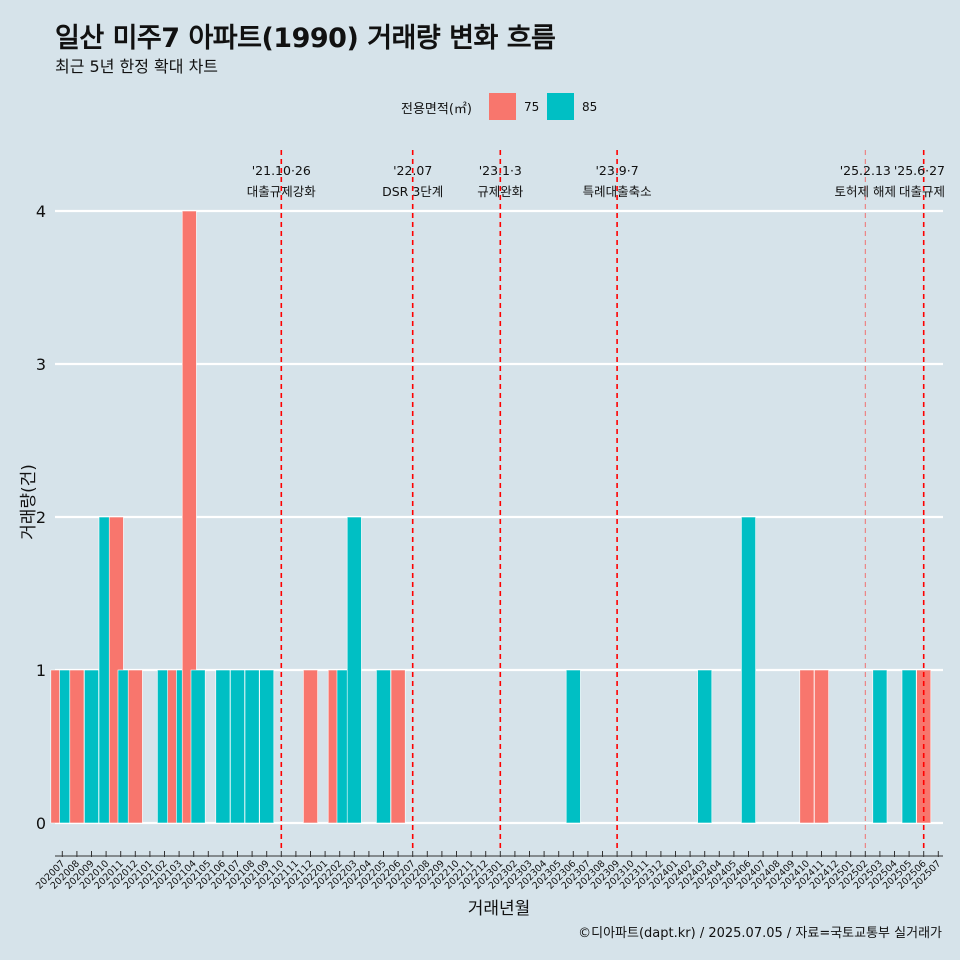 The image size is (960, 960). Describe the element at coordinates (617, 191) in the screenshot. I see `event-label: 특례대출축소` at that location.